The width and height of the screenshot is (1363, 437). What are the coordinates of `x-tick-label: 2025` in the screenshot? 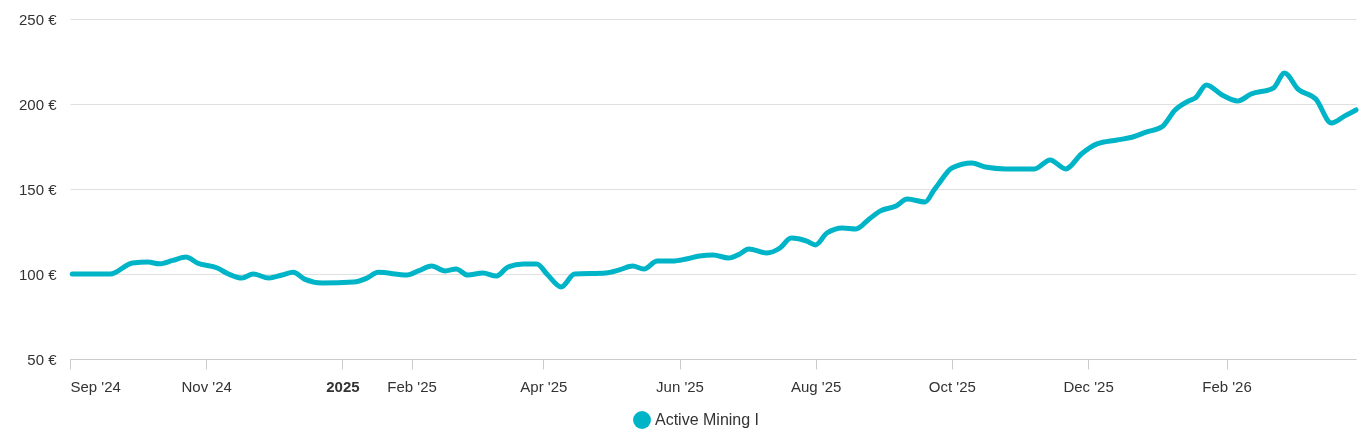 It's located at (343, 386).